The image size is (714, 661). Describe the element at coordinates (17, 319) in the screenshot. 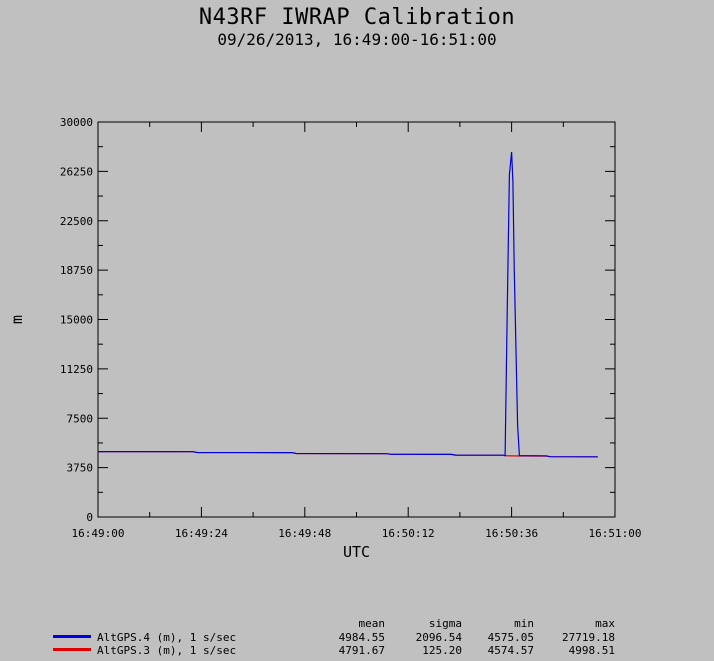

I see `y-axis-label: m` at that location.